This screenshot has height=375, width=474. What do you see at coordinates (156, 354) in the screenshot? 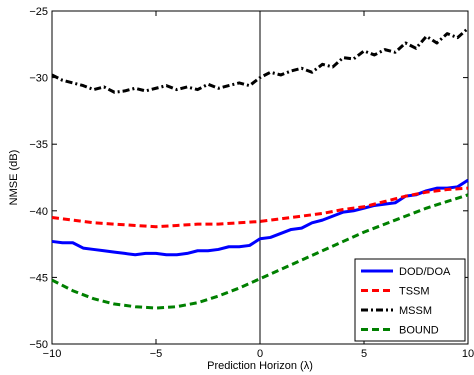
I see `x-tick-label: −5` at bounding box center [156, 354].